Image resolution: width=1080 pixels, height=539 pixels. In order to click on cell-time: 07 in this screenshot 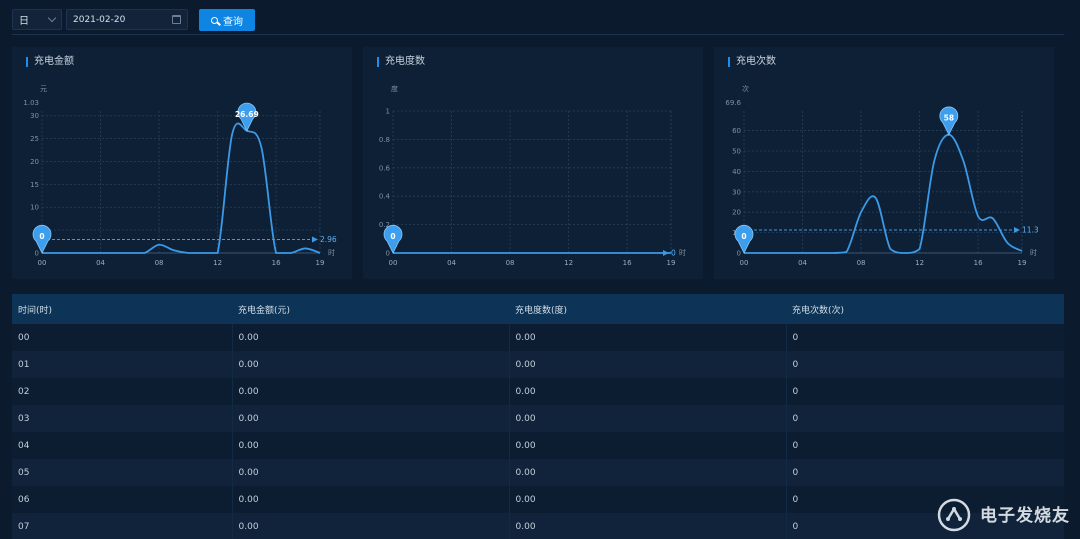, I will do `click(122, 526)`.